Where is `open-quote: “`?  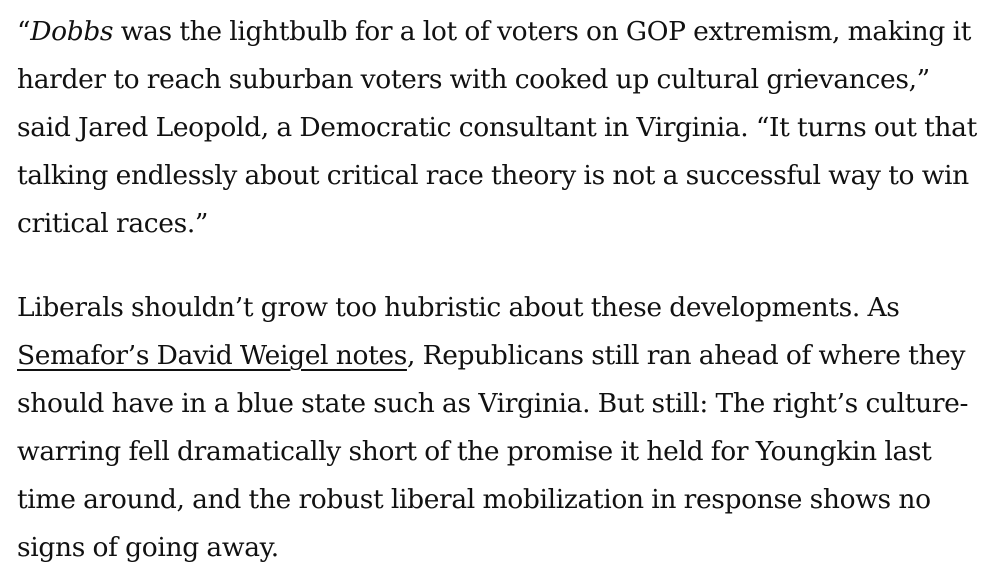 open-quote: “ is located at coordinates (24, 31).